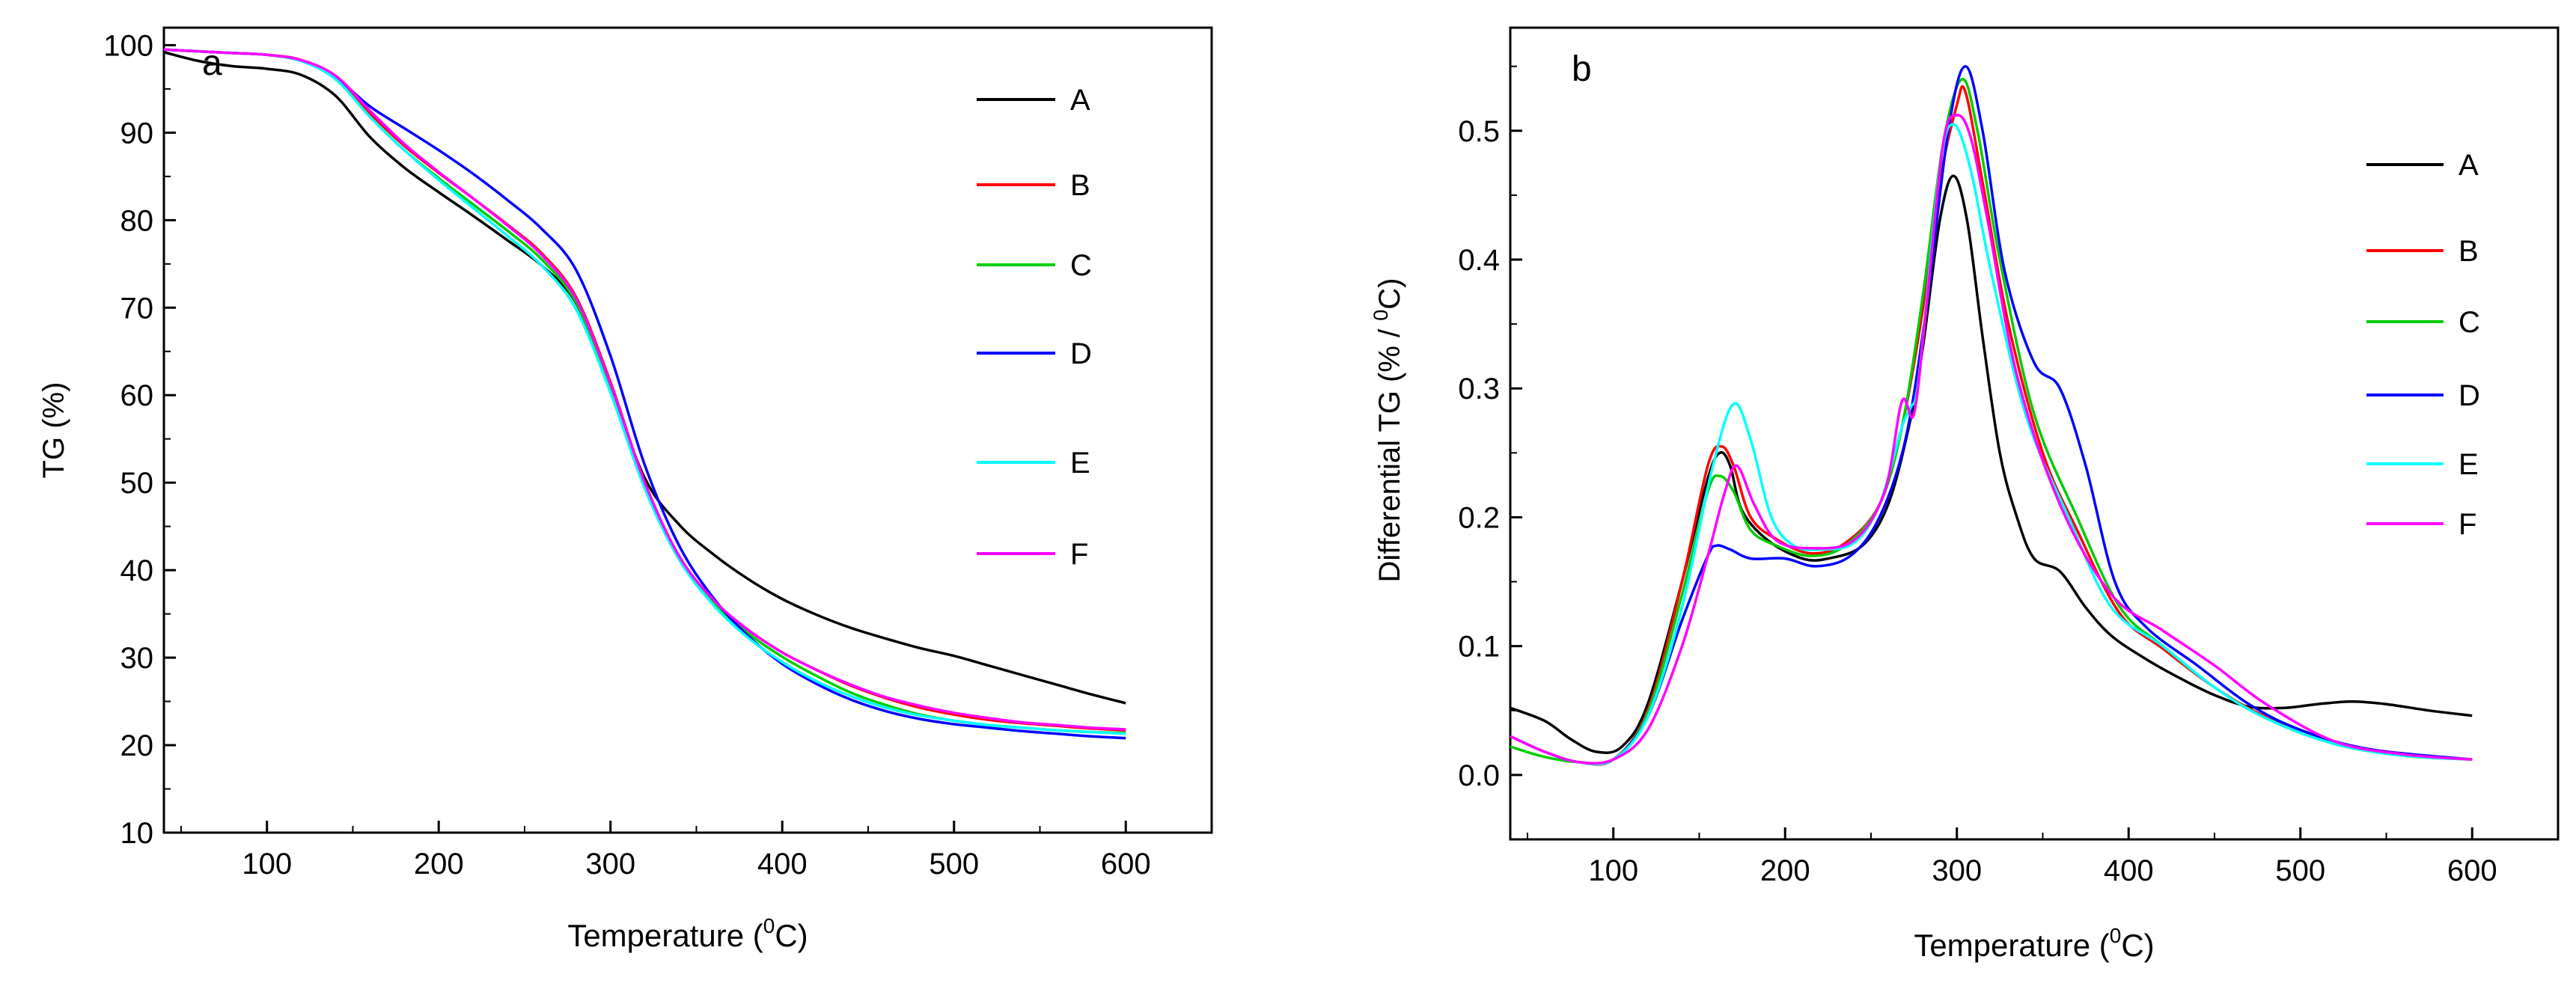 The height and width of the screenshot is (989, 2576). What do you see at coordinates (2469, 251) in the screenshot?
I see `legend-label-b-B: B` at bounding box center [2469, 251].